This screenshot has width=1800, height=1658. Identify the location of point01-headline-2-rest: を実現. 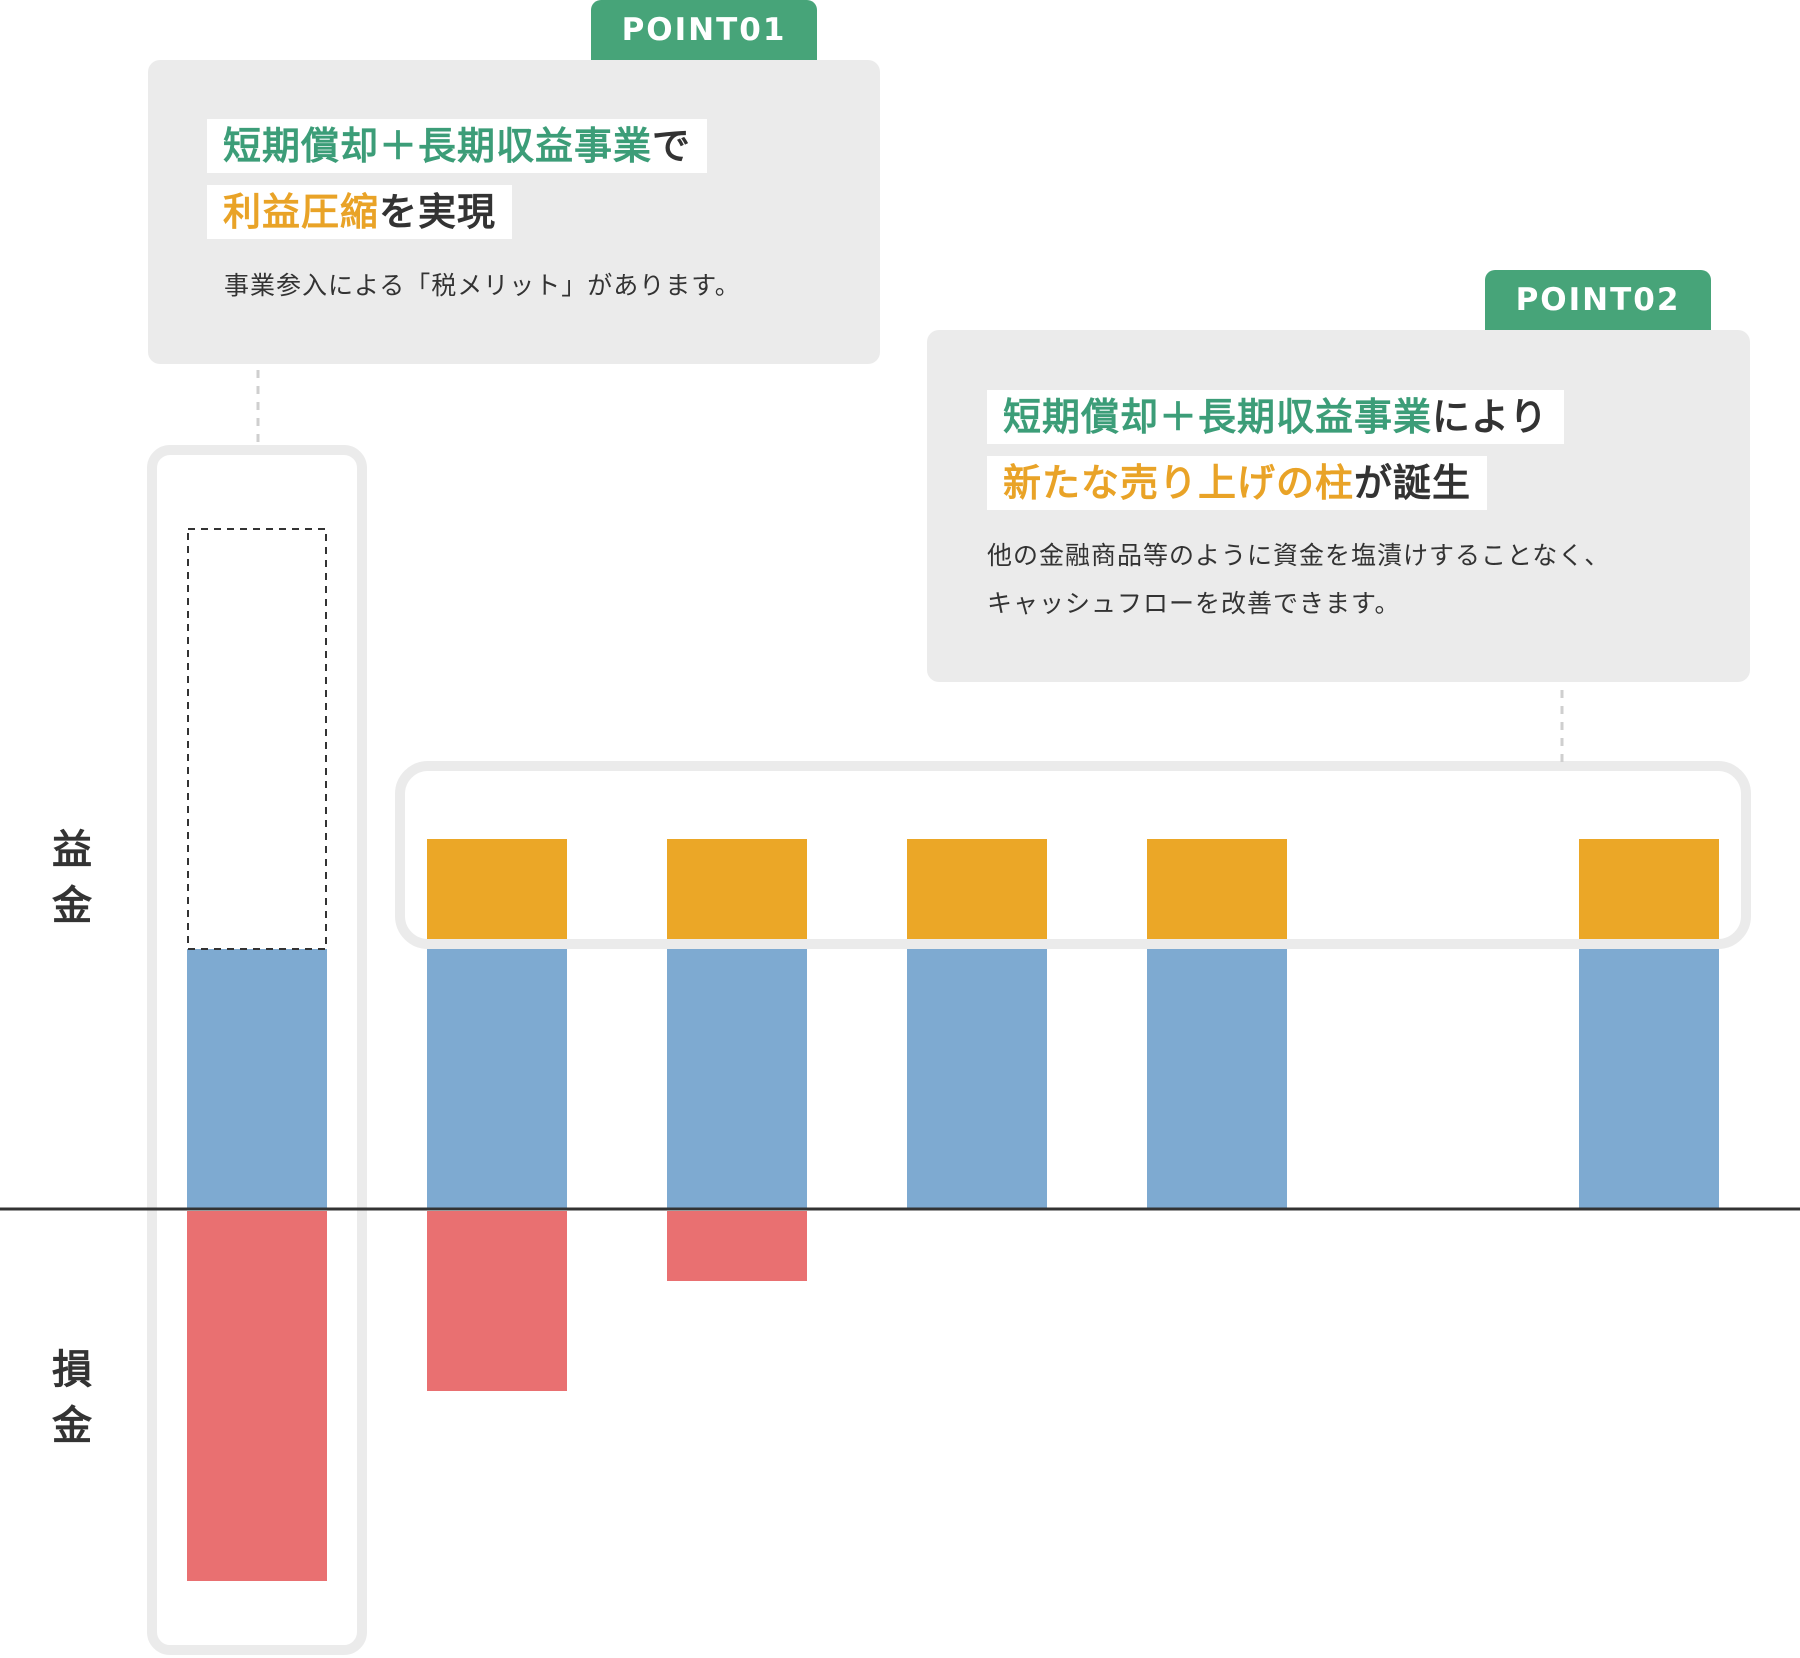
(438, 212).